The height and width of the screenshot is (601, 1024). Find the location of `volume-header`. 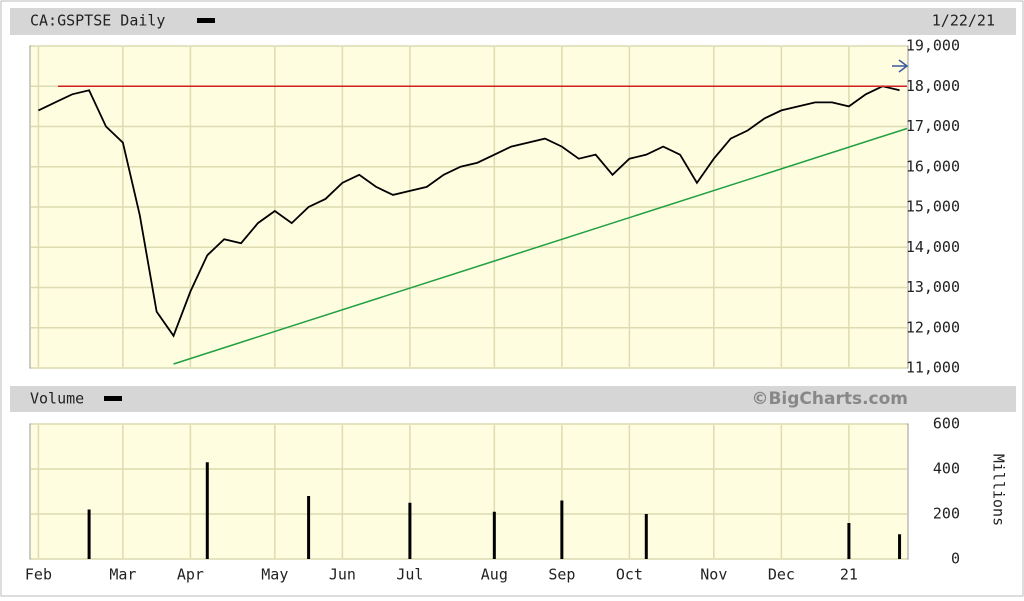

volume-header is located at coordinates (513, 399).